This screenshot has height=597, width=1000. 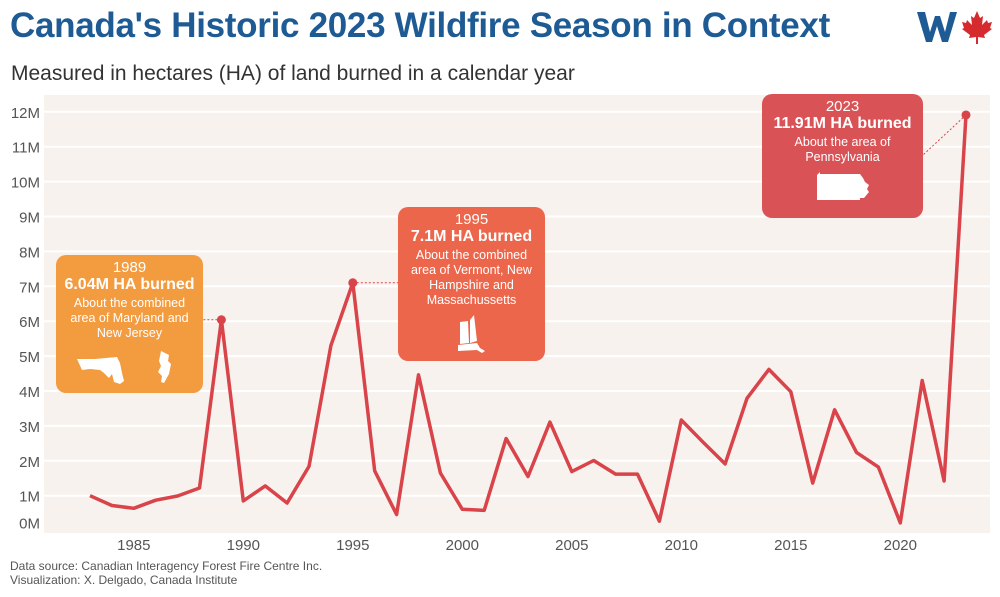 I want to click on logo, so click(x=954, y=27).